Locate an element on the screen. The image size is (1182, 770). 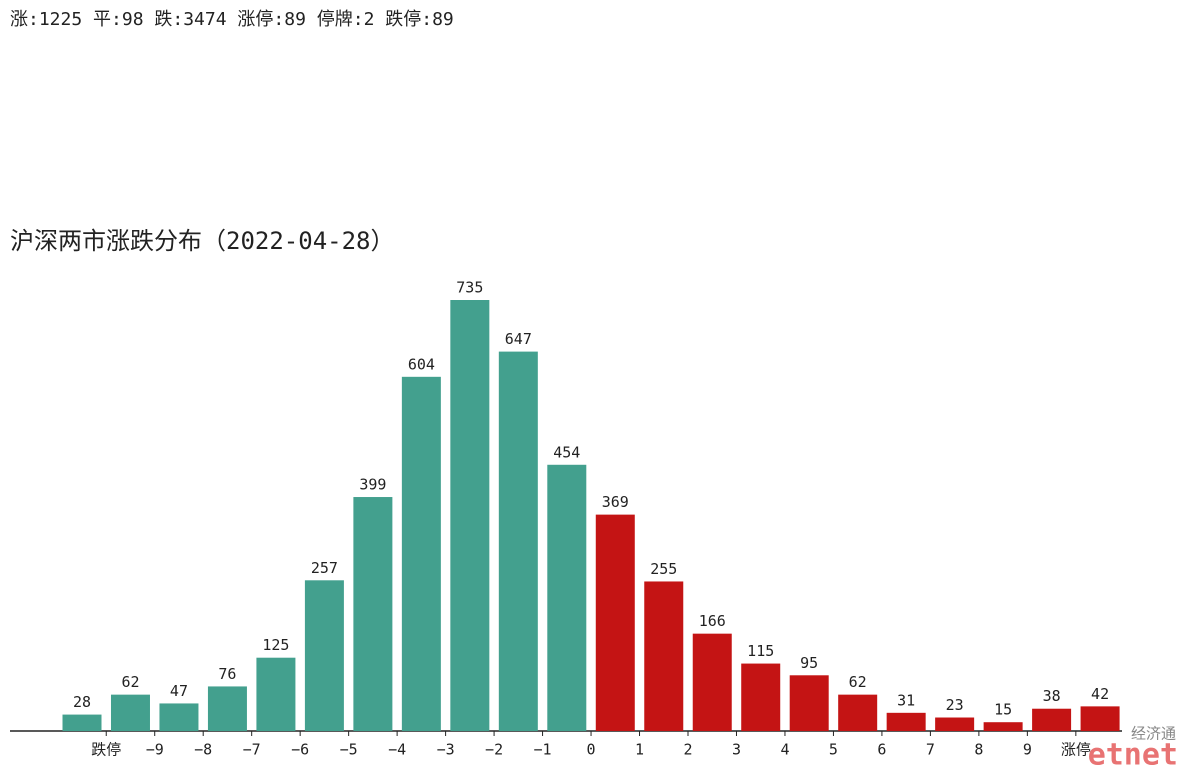
value-label: 399 is located at coordinates (372, 485).